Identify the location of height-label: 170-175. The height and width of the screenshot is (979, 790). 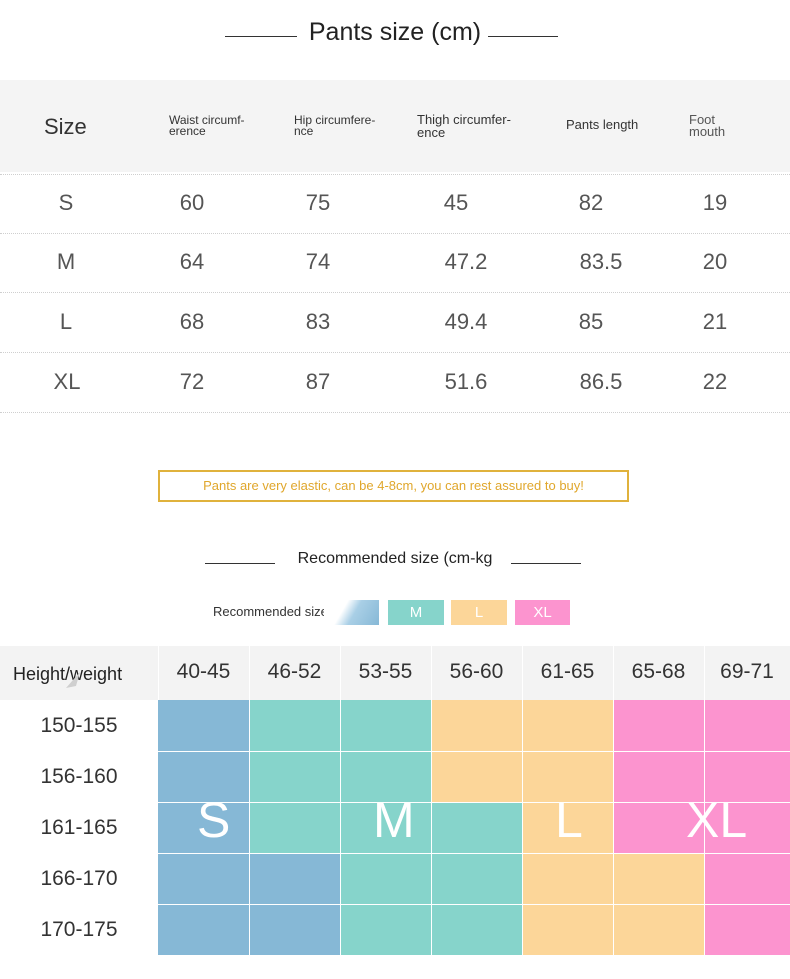
(79, 929).